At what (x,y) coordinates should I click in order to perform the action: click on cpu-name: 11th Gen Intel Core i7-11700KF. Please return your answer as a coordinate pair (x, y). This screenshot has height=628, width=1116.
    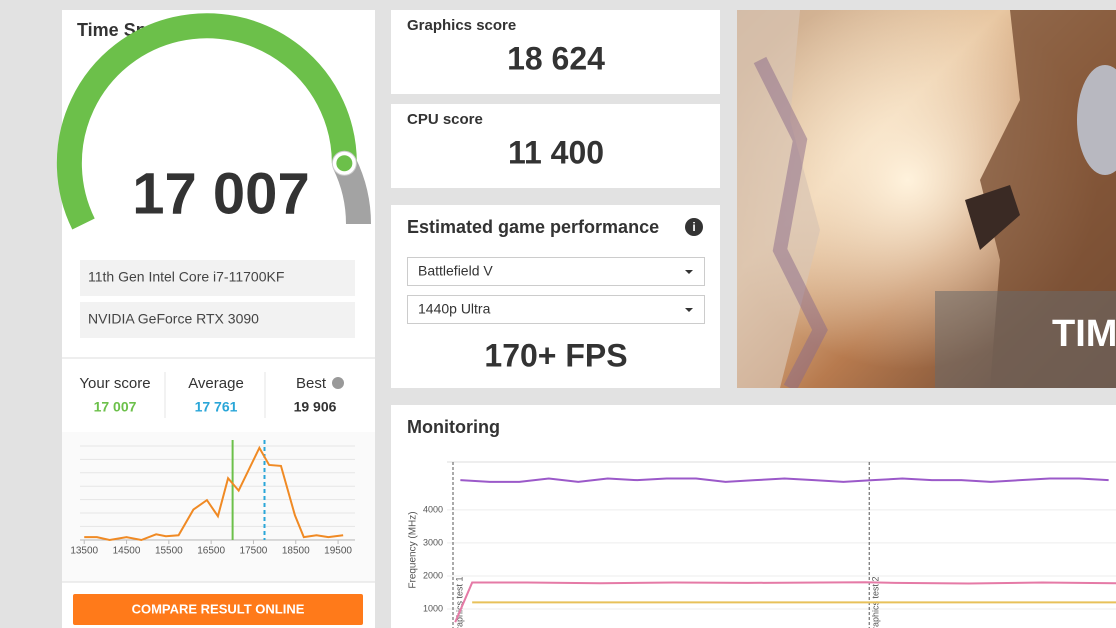
    Looking at the image, I should click on (186, 277).